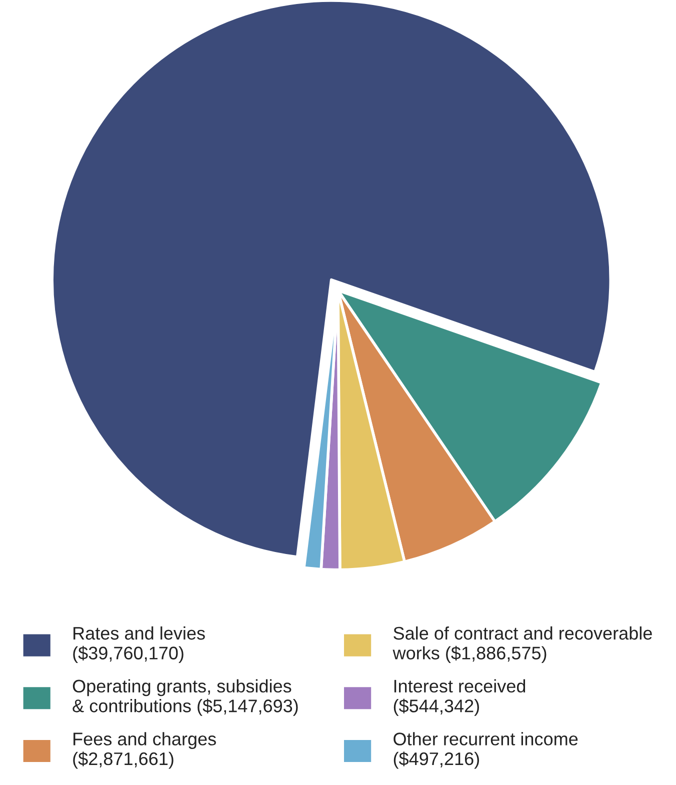  Describe the element at coordinates (139, 645) in the screenshot. I see `legend-label: Rates and levies ($39,760,170)` at that location.